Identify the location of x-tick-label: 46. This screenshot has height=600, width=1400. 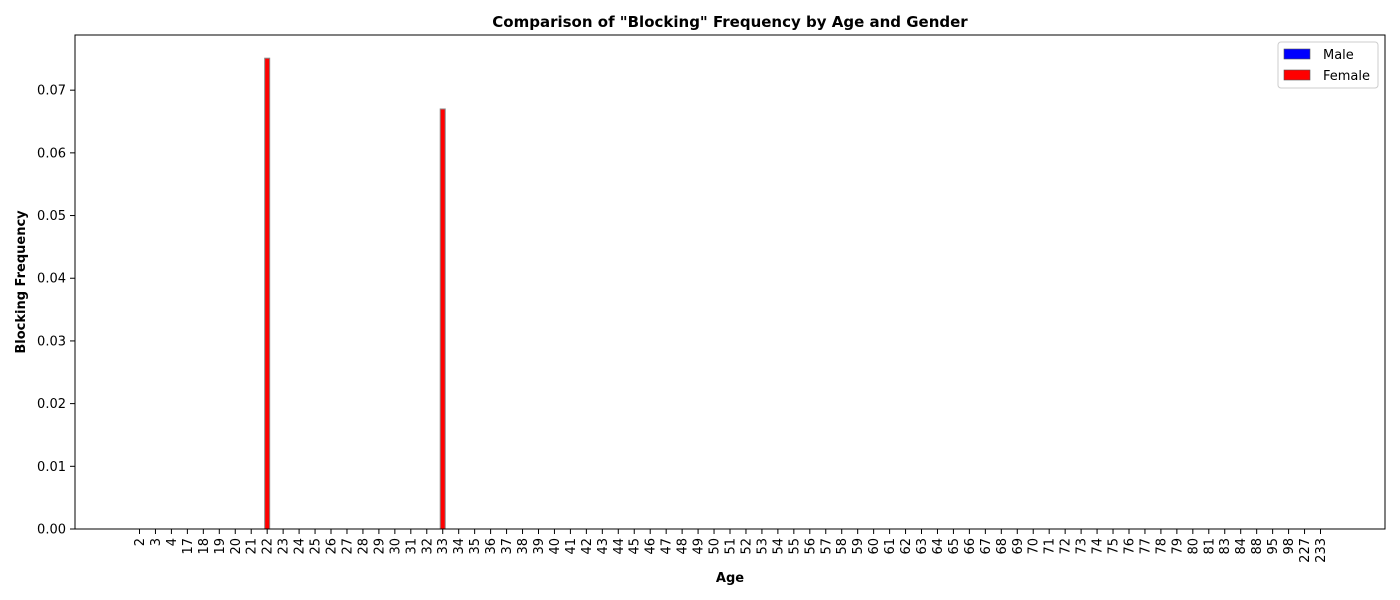
(651, 546).